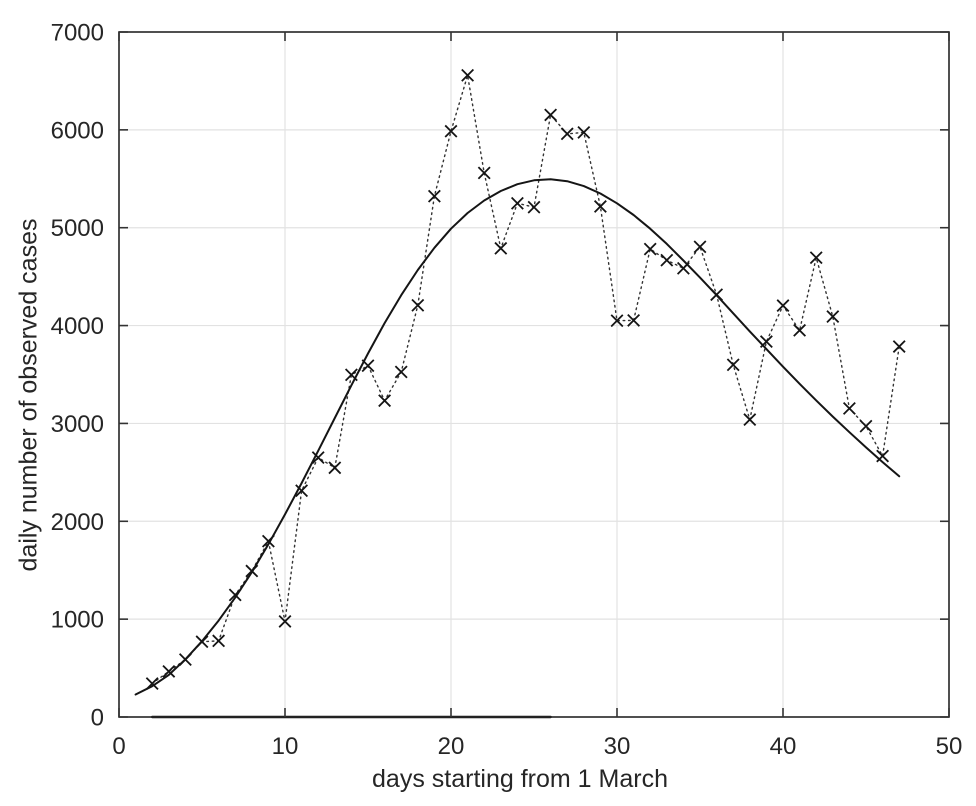  Describe the element at coordinates (77, 130) in the screenshot. I see `y-tick-label: 6000` at that location.